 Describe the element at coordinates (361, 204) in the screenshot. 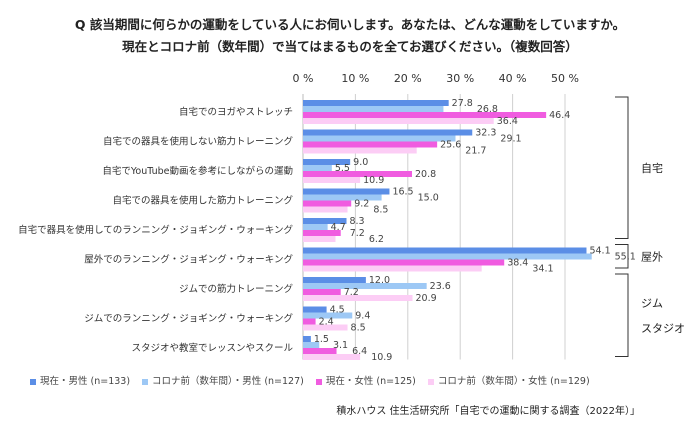

I see `data-label: 9.2` at that location.